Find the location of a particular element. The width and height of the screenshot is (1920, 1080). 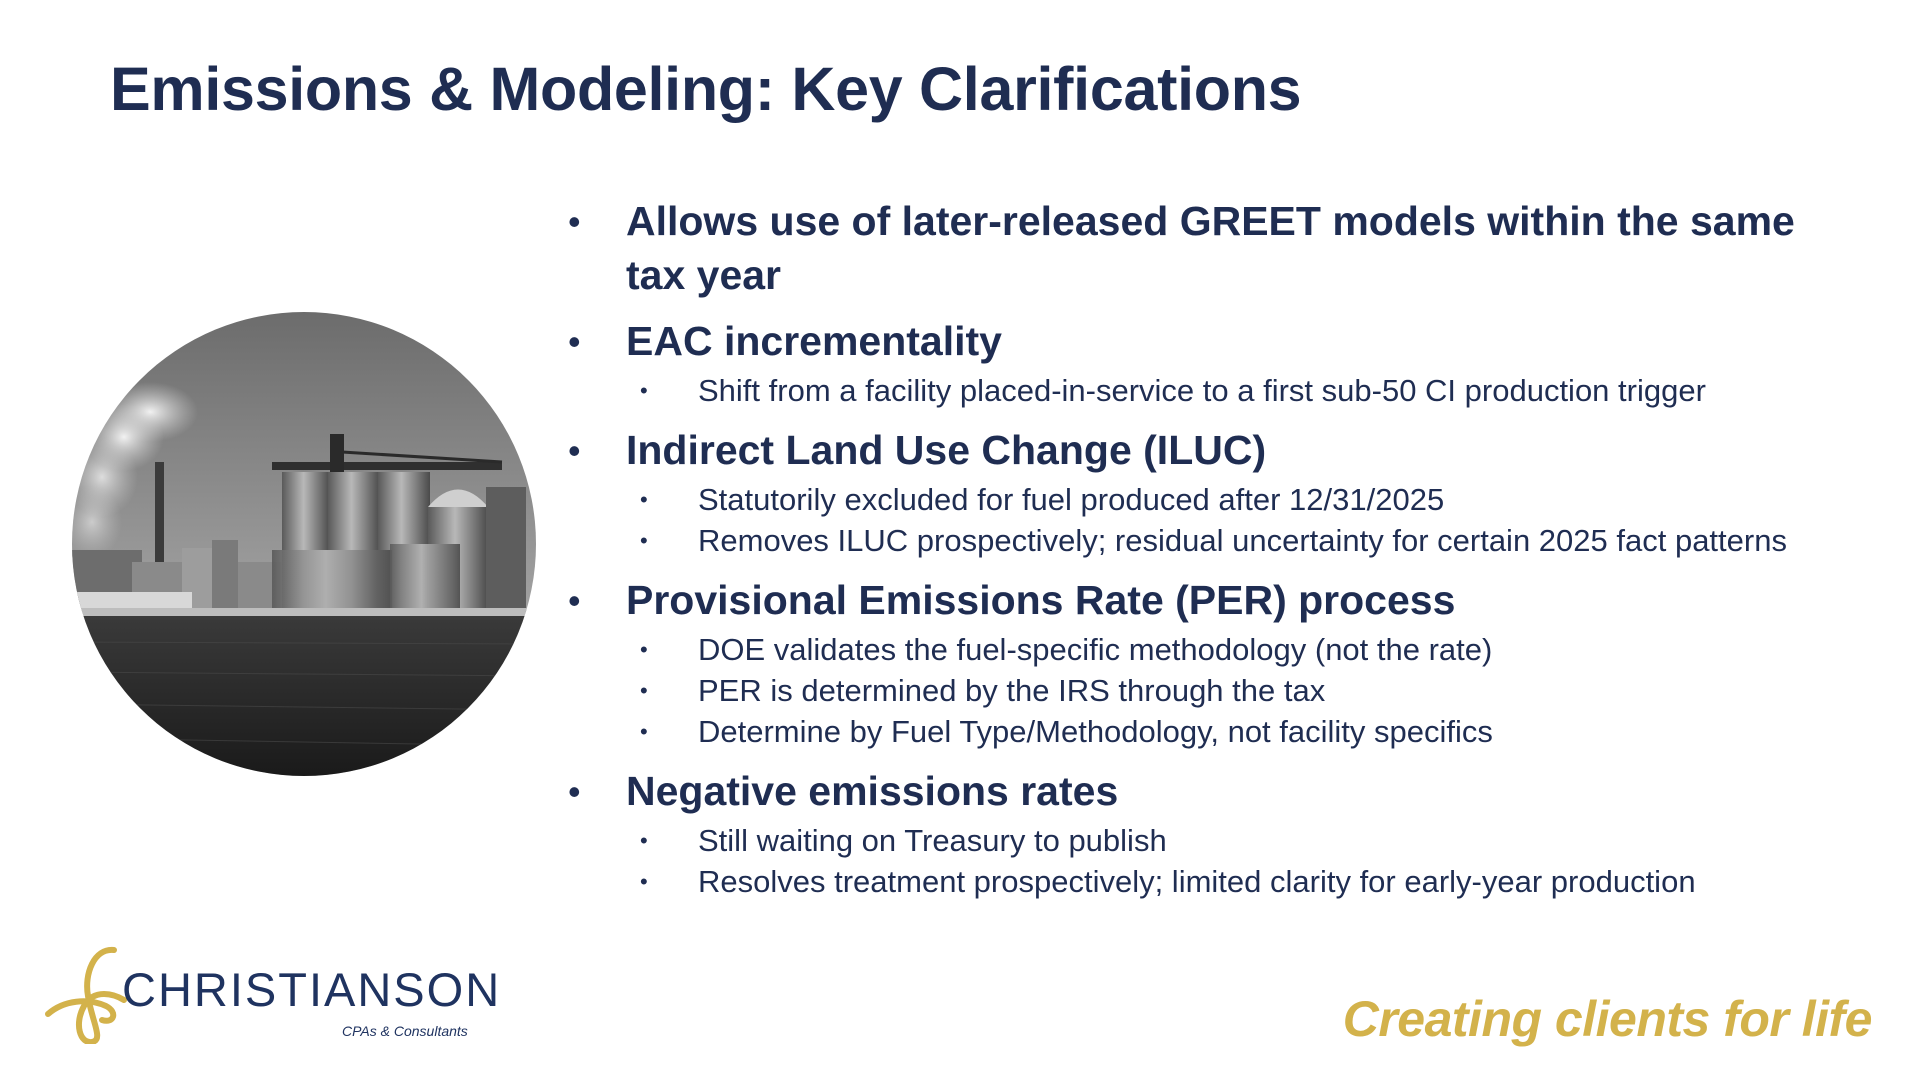

bullet-heading: EAC incrementality is located at coordinates (814, 341).